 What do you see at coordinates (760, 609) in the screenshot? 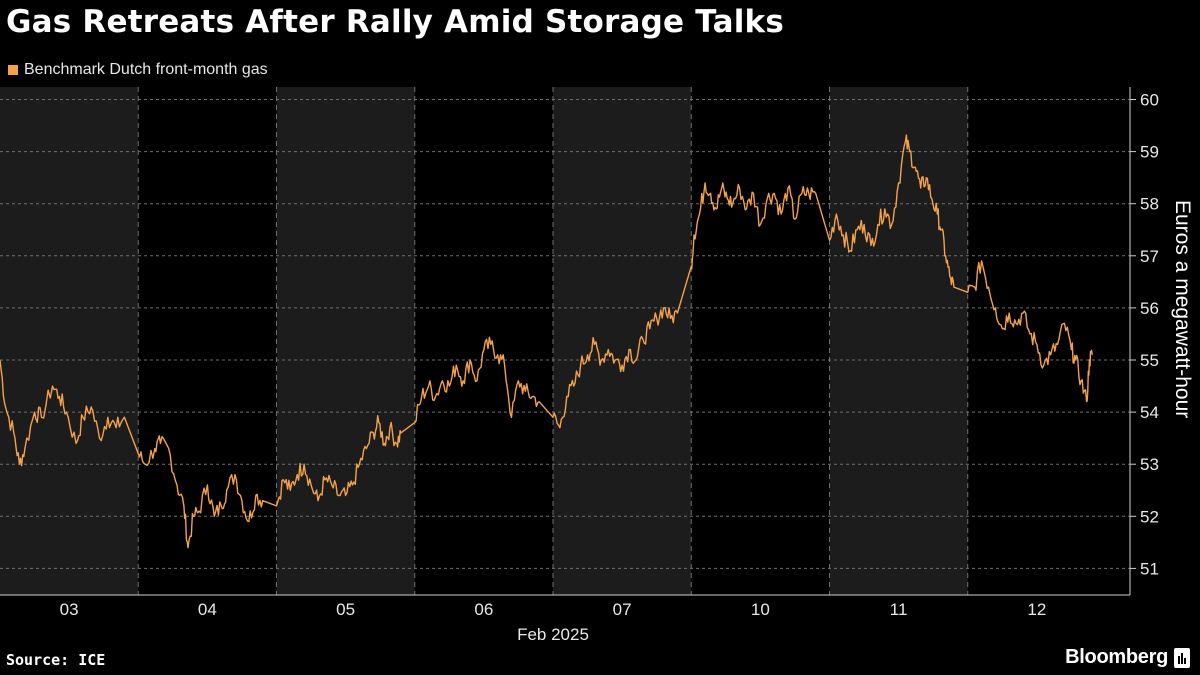
I see `x-tick-label: 10` at bounding box center [760, 609].